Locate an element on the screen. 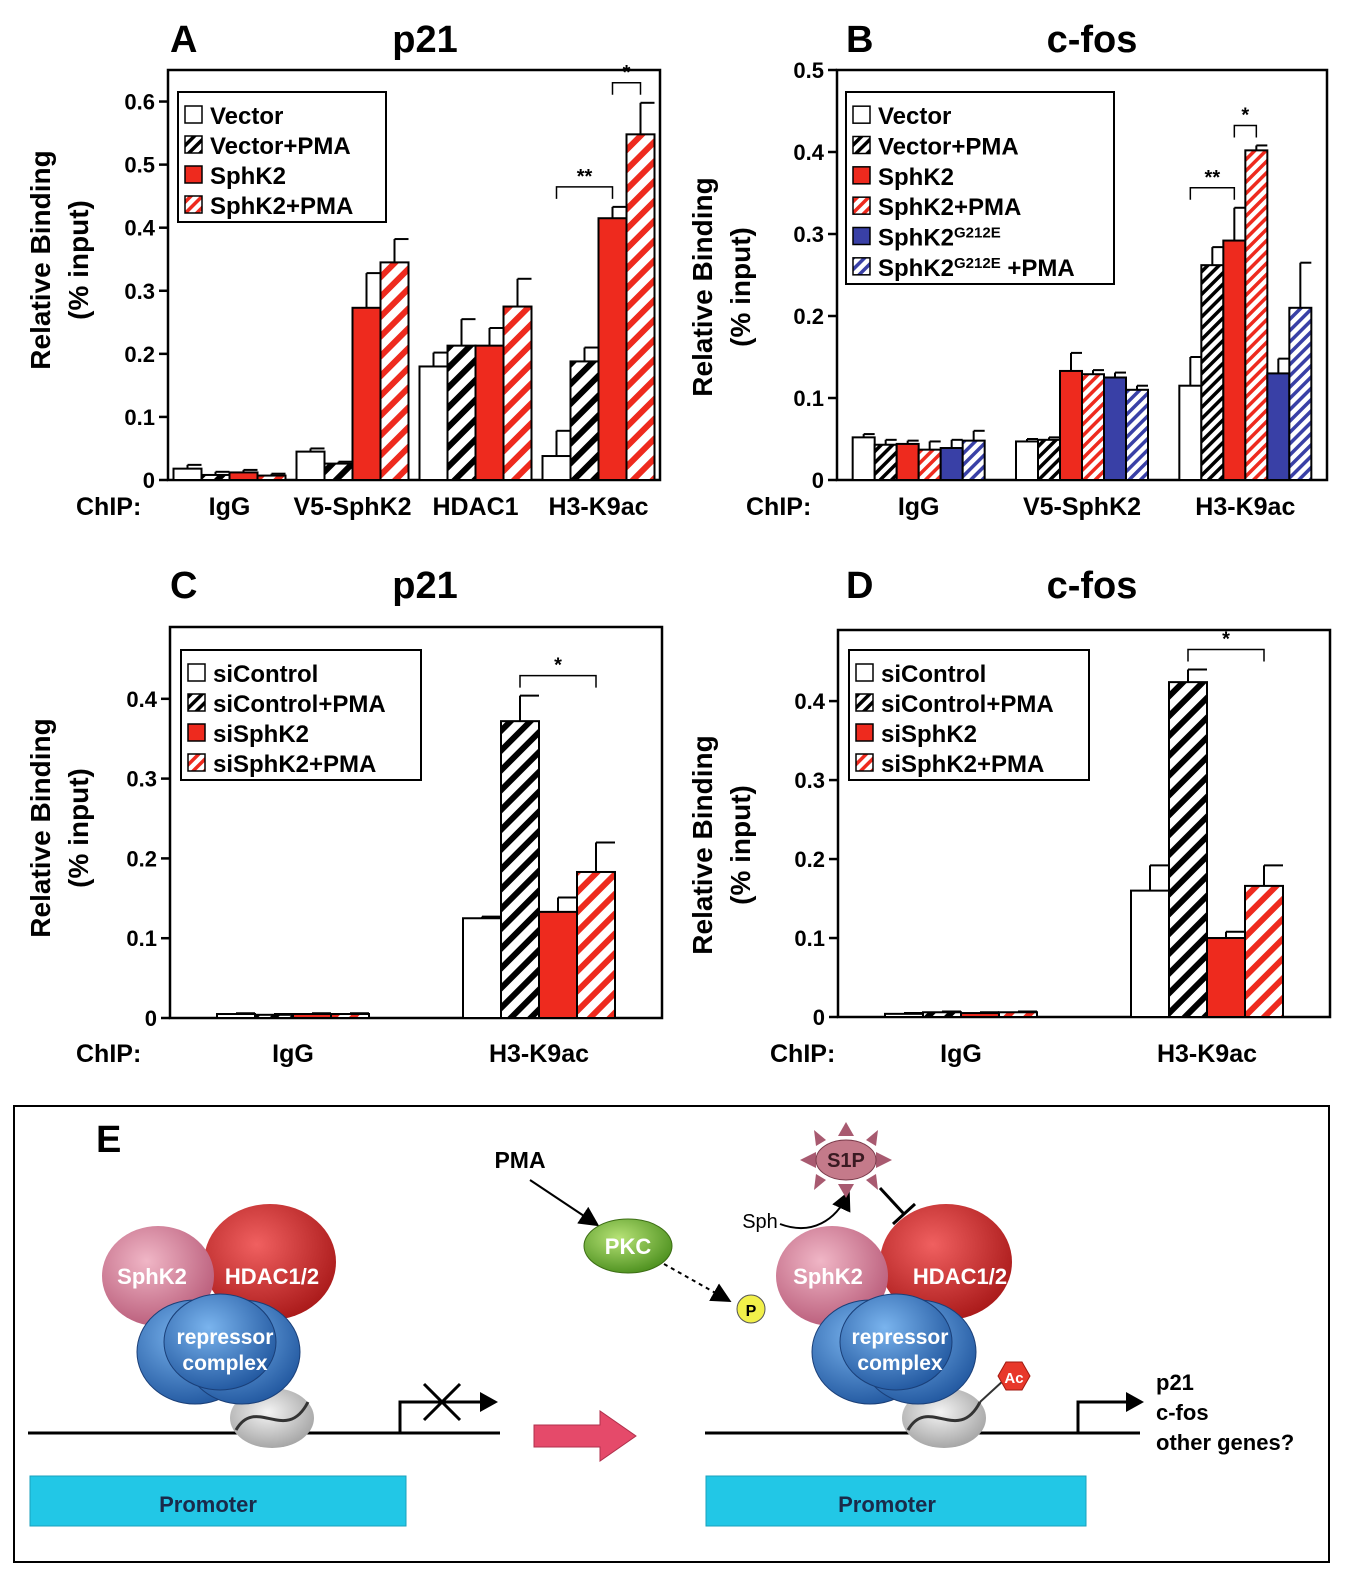  pma-to-pkc-arrow is located at coordinates (564, 1203).